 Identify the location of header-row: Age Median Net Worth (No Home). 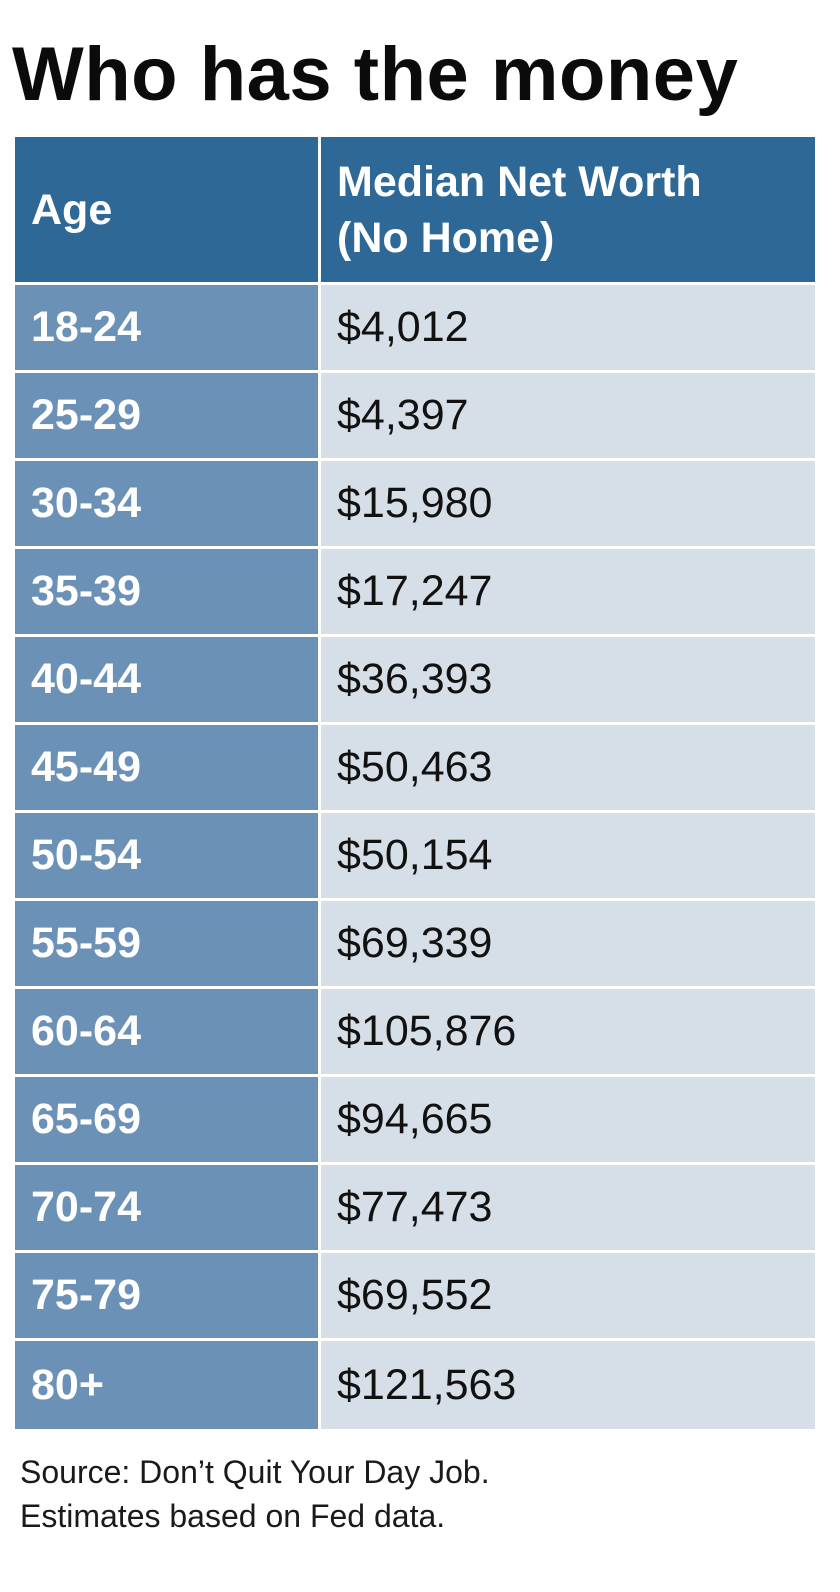
(415, 211).